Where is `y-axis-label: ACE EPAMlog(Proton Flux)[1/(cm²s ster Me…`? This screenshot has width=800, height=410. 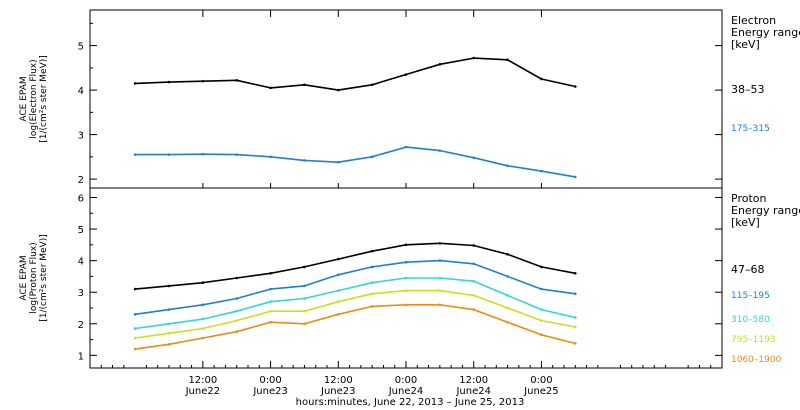 y-axis-label: ACE EPAMlog(Proton Flux)[1/(cm²s ster Me… is located at coordinates (34, 277).